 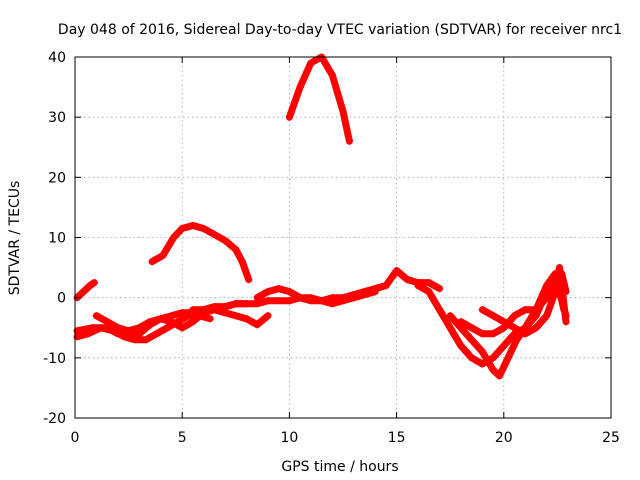 I want to click on x-tick-label: 20, so click(x=504, y=438).